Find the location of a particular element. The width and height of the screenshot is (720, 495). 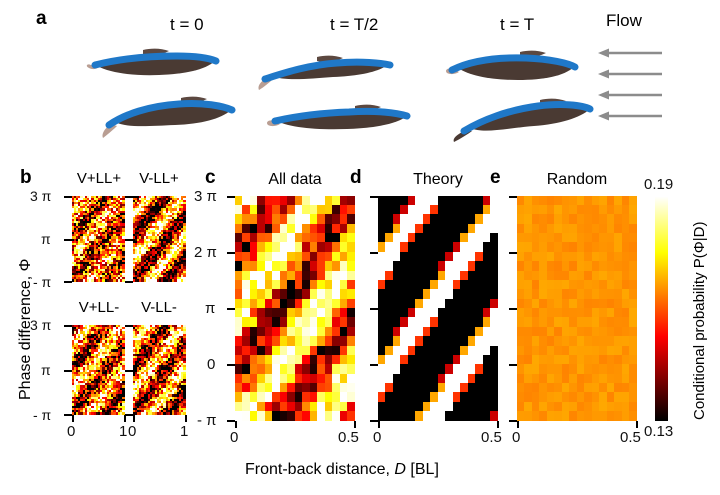

tick-c-y2 is located at coordinates (231, 253).